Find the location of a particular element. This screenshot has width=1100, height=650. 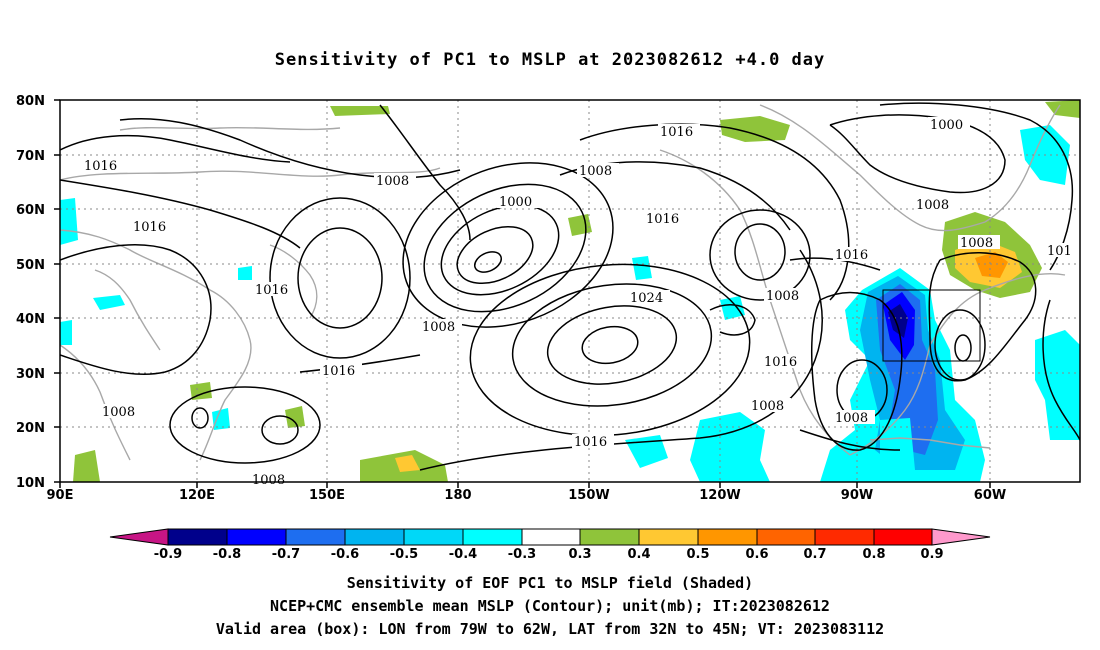

lon-label: 90E is located at coordinates (60, 495).